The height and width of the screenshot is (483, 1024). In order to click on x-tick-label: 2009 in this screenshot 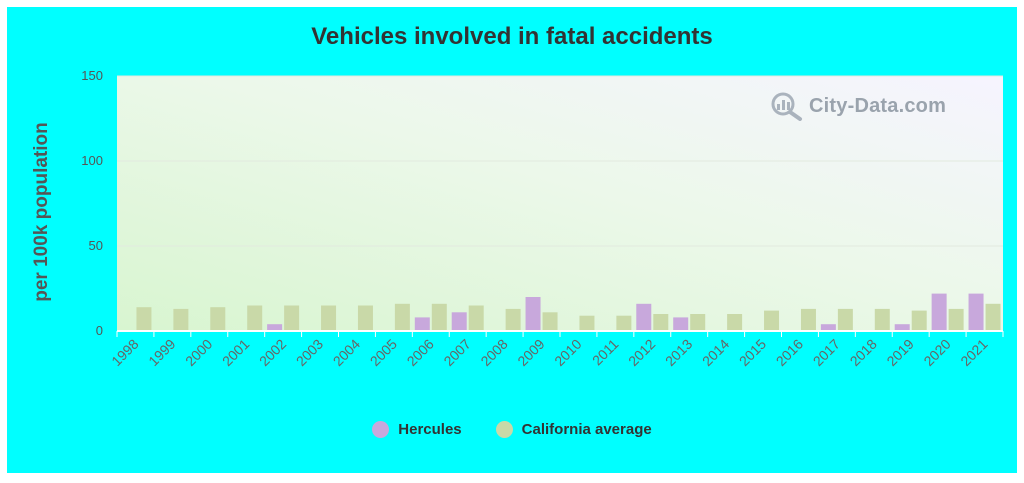, I will do `click(530, 352)`.